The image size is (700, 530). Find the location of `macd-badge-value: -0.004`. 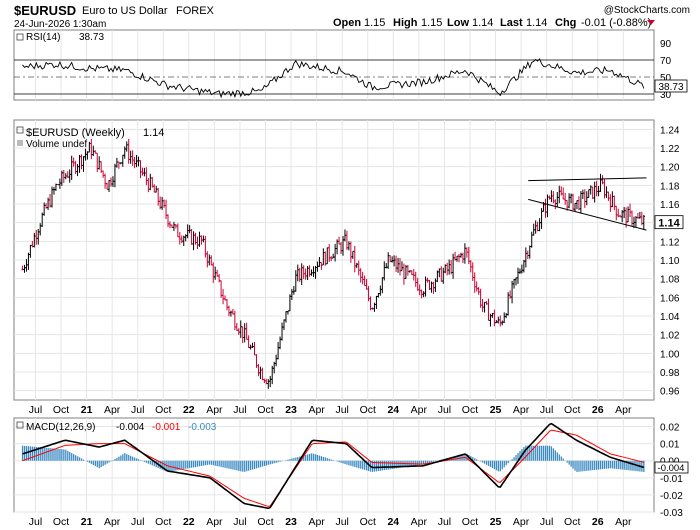

macd-badge-value: -0.004 is located at coordinates (671, 468).